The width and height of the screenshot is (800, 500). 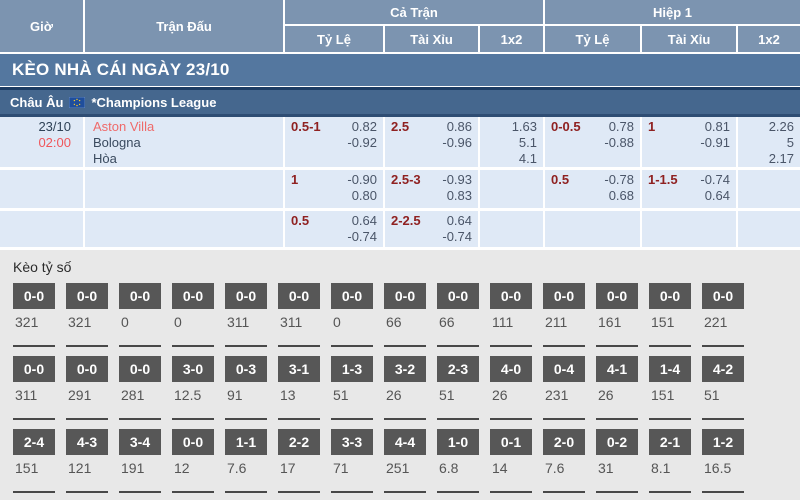 I want to click on home-team: Aston Villa, so click(x=124, y=126).